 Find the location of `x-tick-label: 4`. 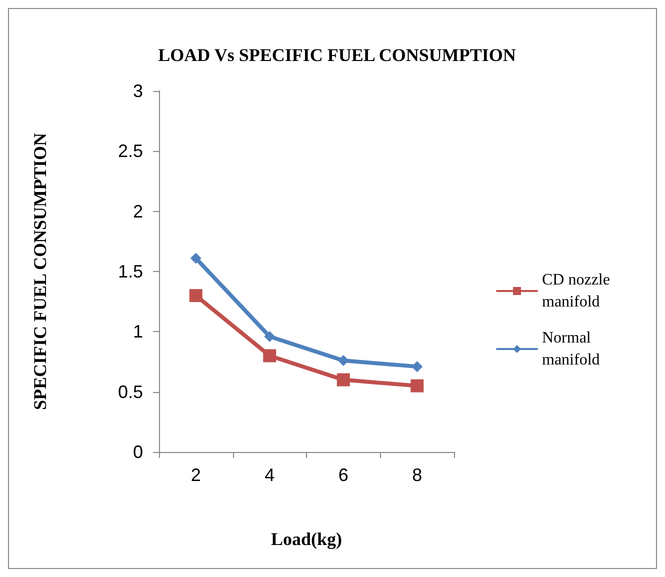

x-tick-label: 4 is located at coordinates (269, 475).